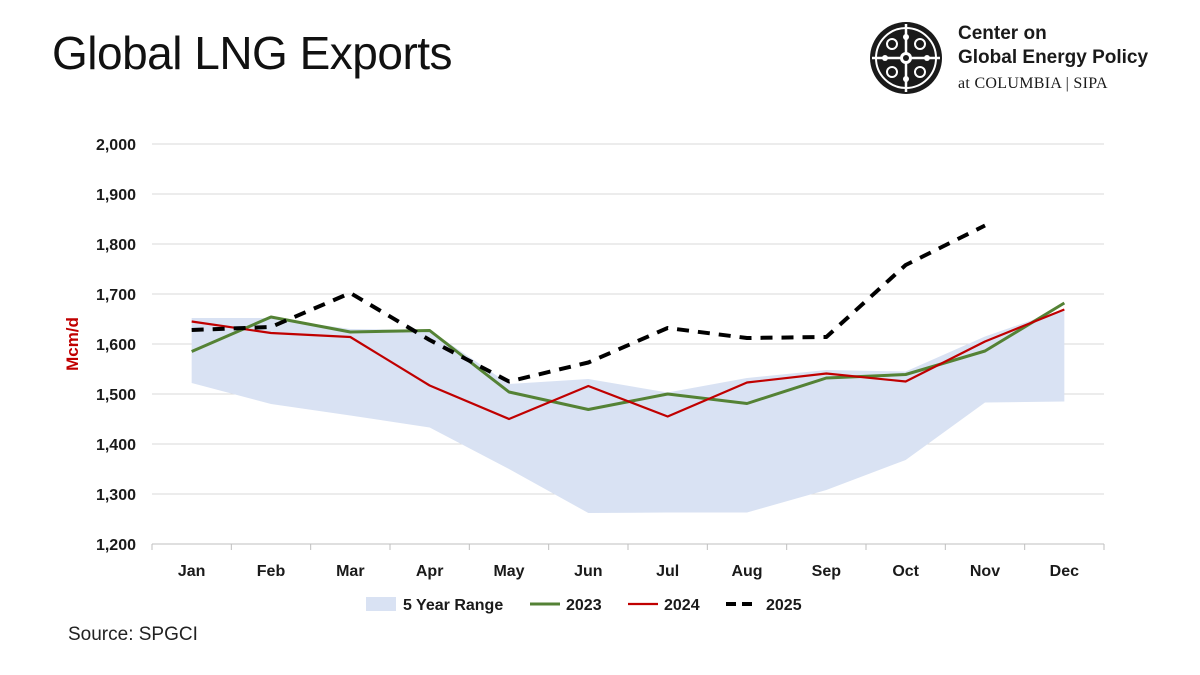 Image resolution: width=1200 pixels, height=675 pixels. I want to click on x-tick-label: Jun, so click(588, 571).